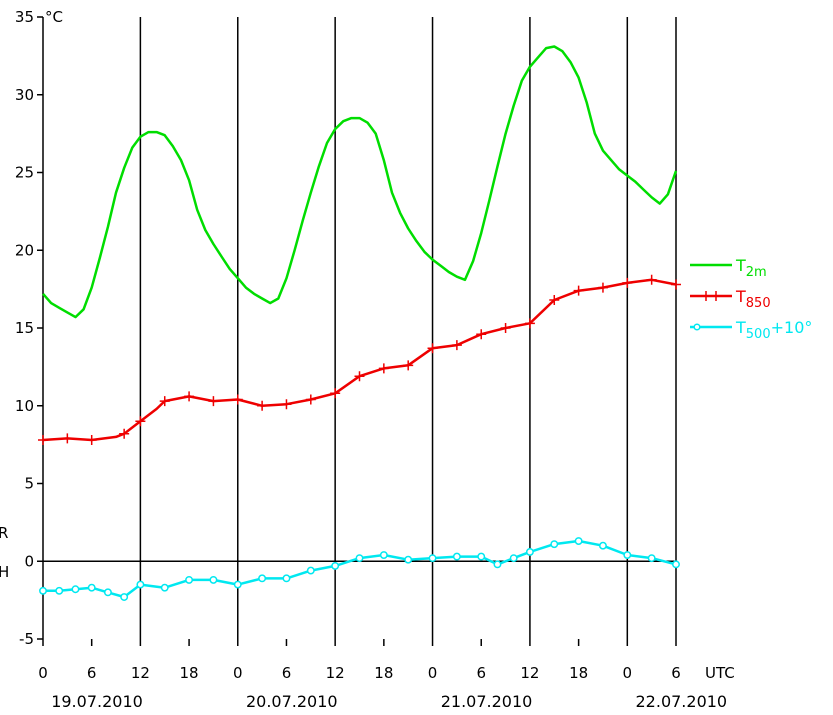  I want to click on y-tick-label: 25, so click(24, 173).